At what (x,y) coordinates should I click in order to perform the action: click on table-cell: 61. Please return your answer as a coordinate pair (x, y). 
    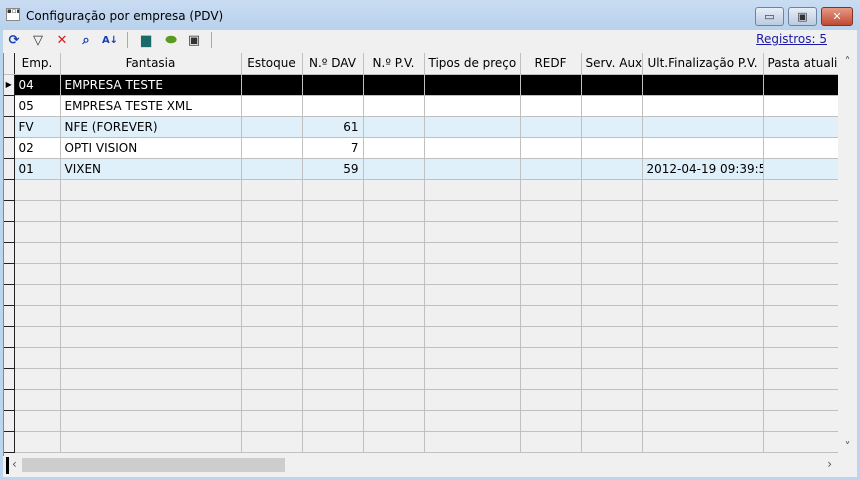
    Looking at the image, I should click on (333, 127).